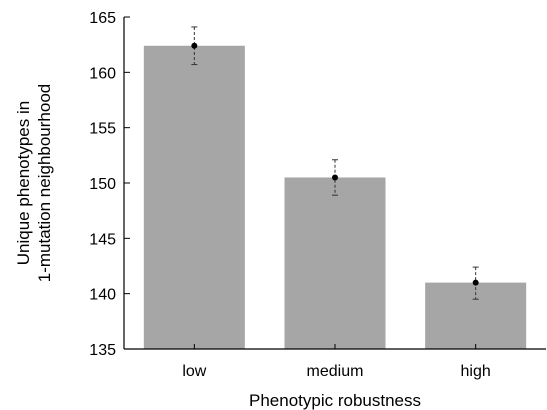 Image resolution: width=547 pixels, height=410 pixels. Describe the element at coordinates (335, 400) in the screenshot. I see `x-axis-label: Phenotypic robustness` at that location.